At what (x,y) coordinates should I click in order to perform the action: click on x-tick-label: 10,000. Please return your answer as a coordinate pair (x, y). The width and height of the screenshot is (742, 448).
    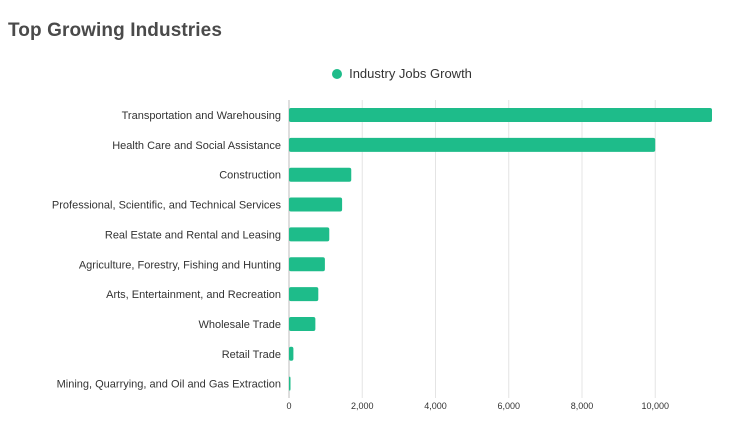
    Looking at the image, I should click on (655, 406).